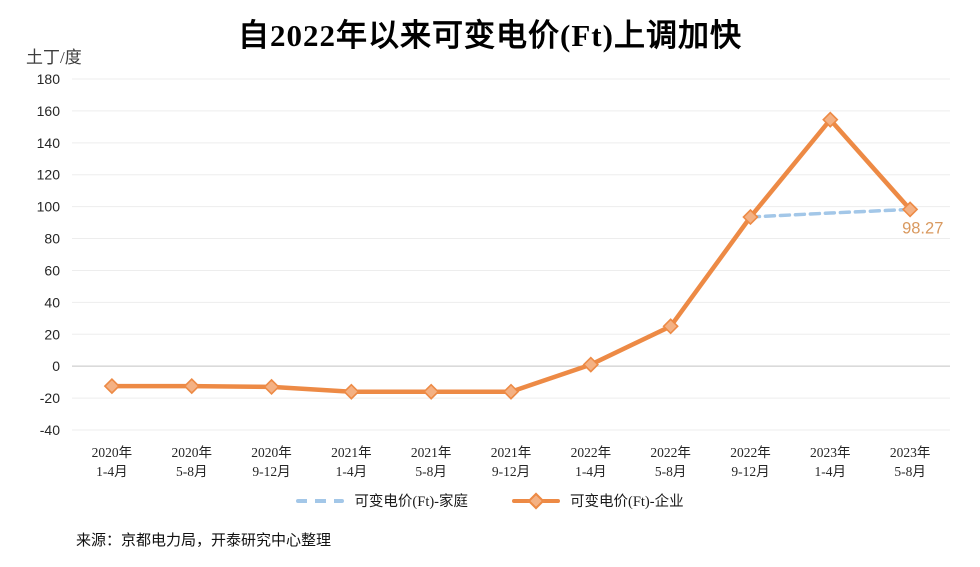 The image size is (980, 567). I want to click on y-tick-label: 160, so click(49, 111).